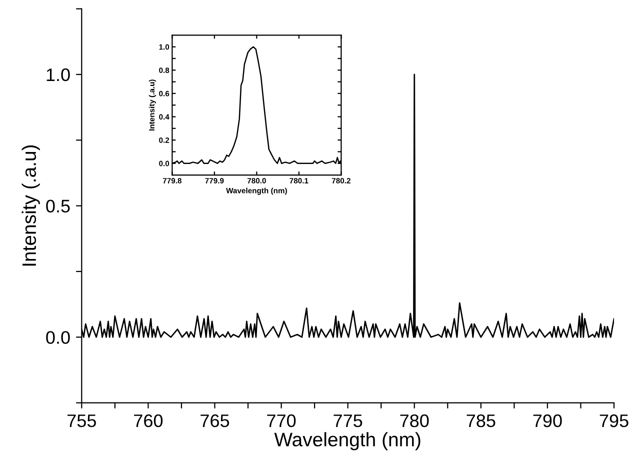  What do you see at coordinates (31, 205) in the screenshot?
I see `y-axis-title: Intensity (.a.u)` at bounding box center [31, 205].